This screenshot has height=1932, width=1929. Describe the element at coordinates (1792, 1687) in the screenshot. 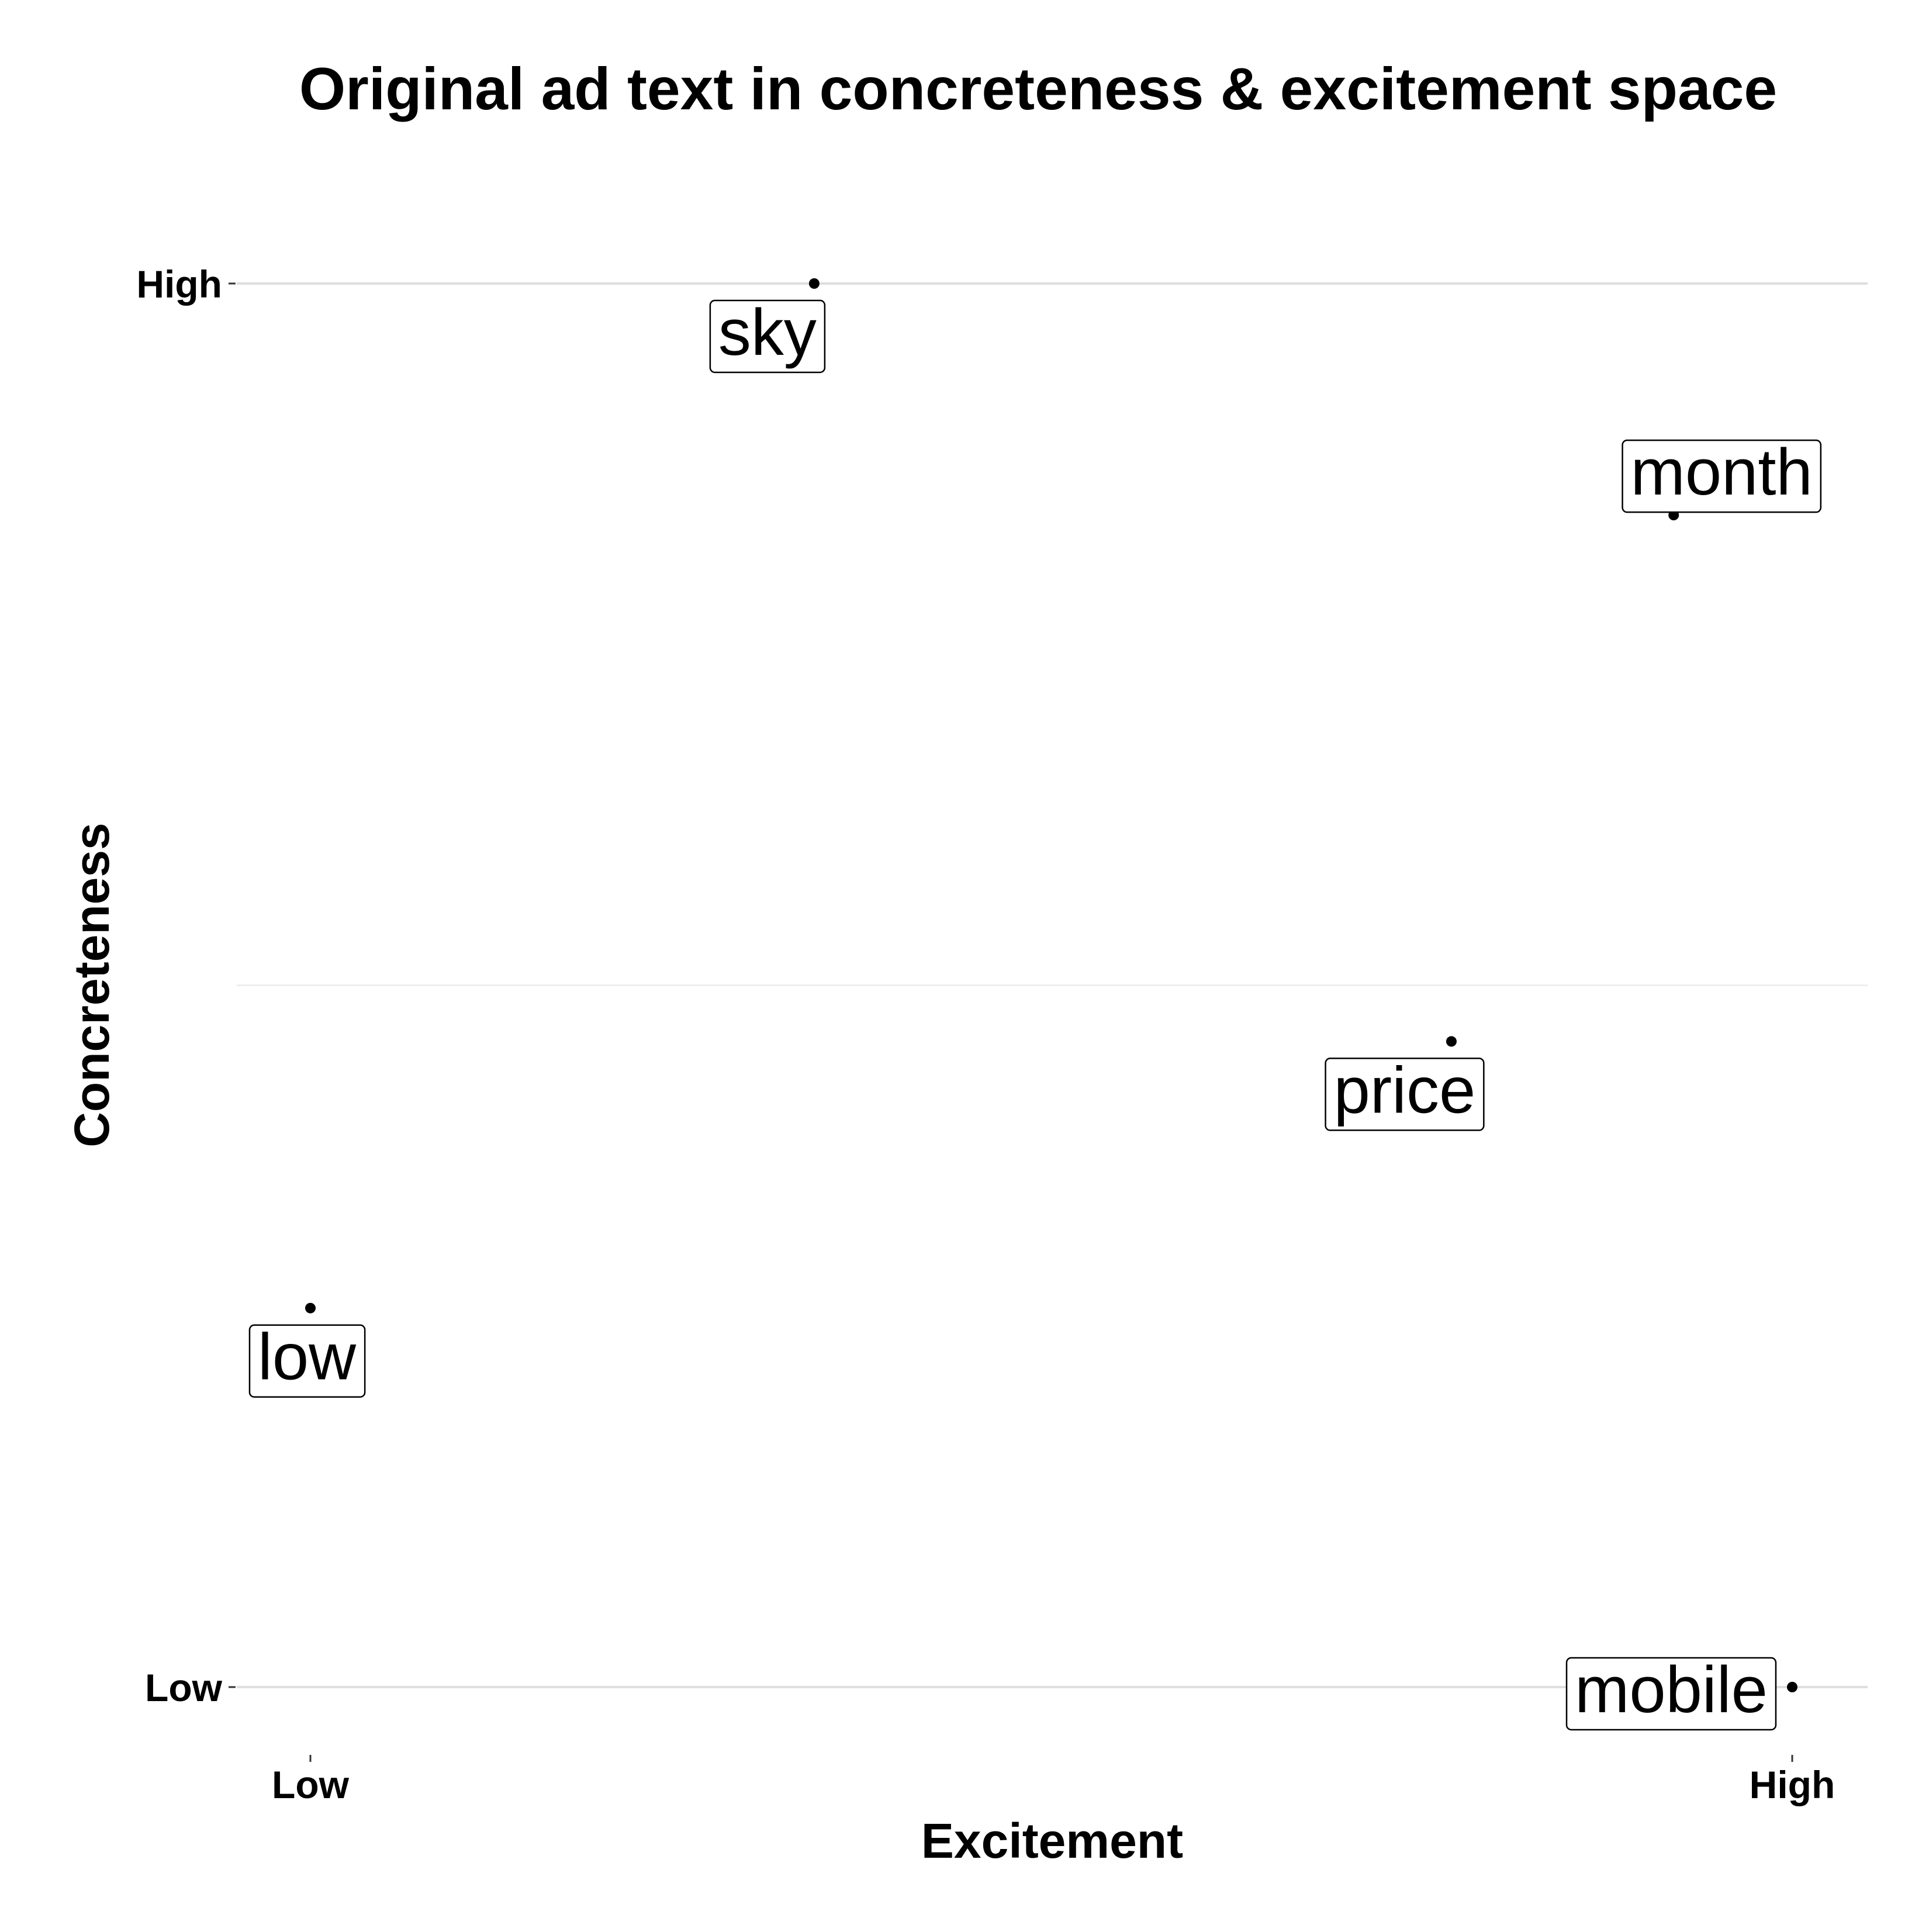

I see `scatter-point-mobile` at that location.